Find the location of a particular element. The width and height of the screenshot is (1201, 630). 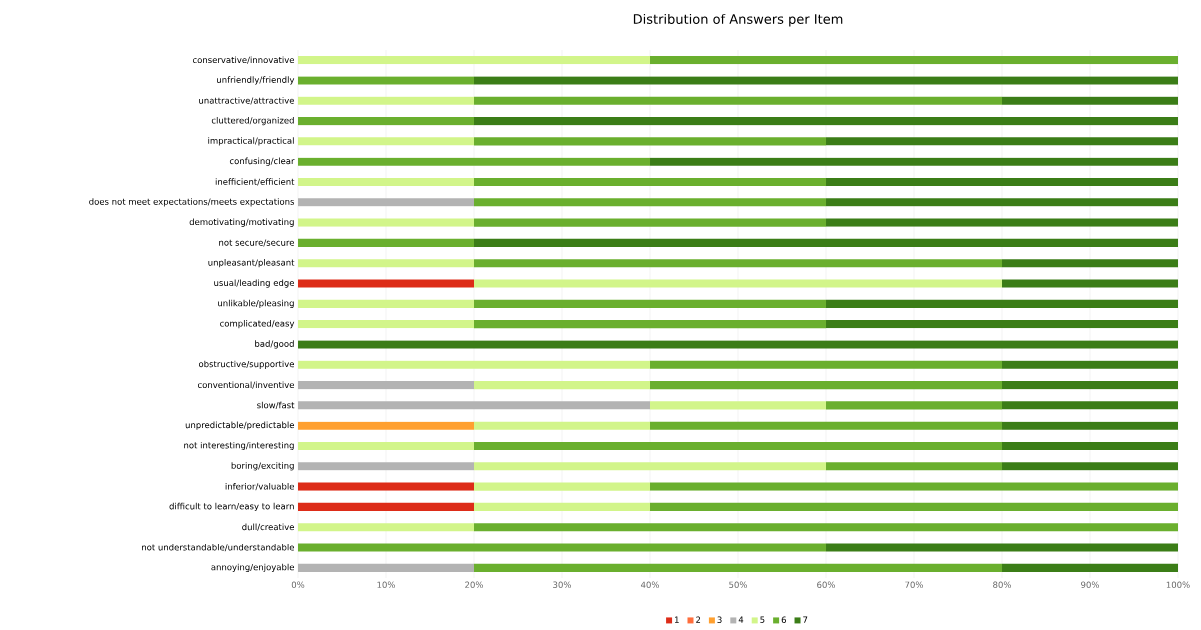

y-tick-label: difficult to learn/easy to learn is located at coordinates (231, 507).